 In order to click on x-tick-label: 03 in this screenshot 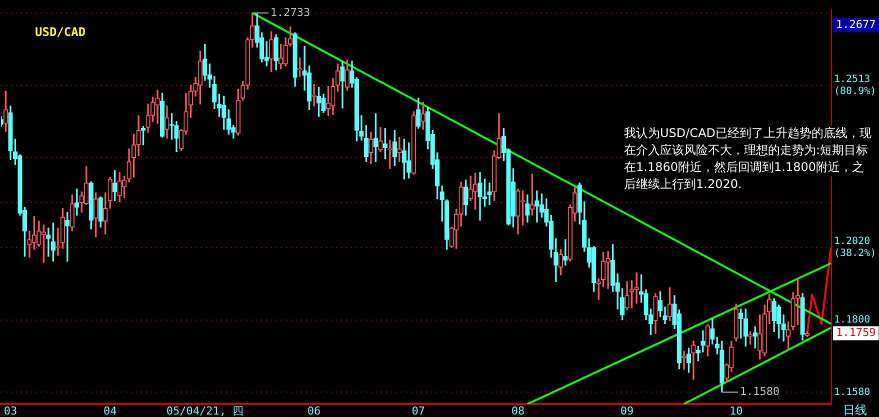, I will do `click(11, 410)`.